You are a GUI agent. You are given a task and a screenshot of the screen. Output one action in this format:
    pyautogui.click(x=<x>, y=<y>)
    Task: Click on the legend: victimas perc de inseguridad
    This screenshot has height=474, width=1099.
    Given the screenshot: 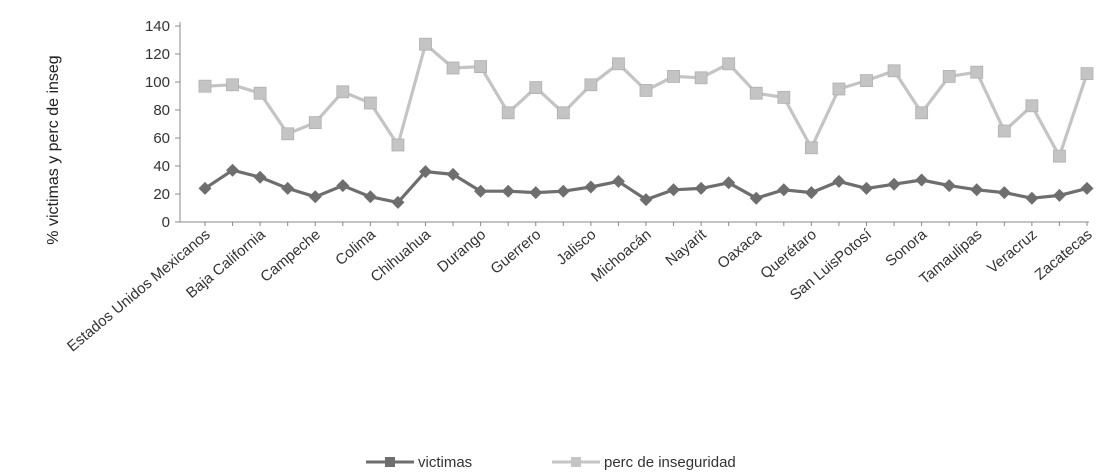 What is the action you would take?
    pyautogui.click(x=551, y=462)
    